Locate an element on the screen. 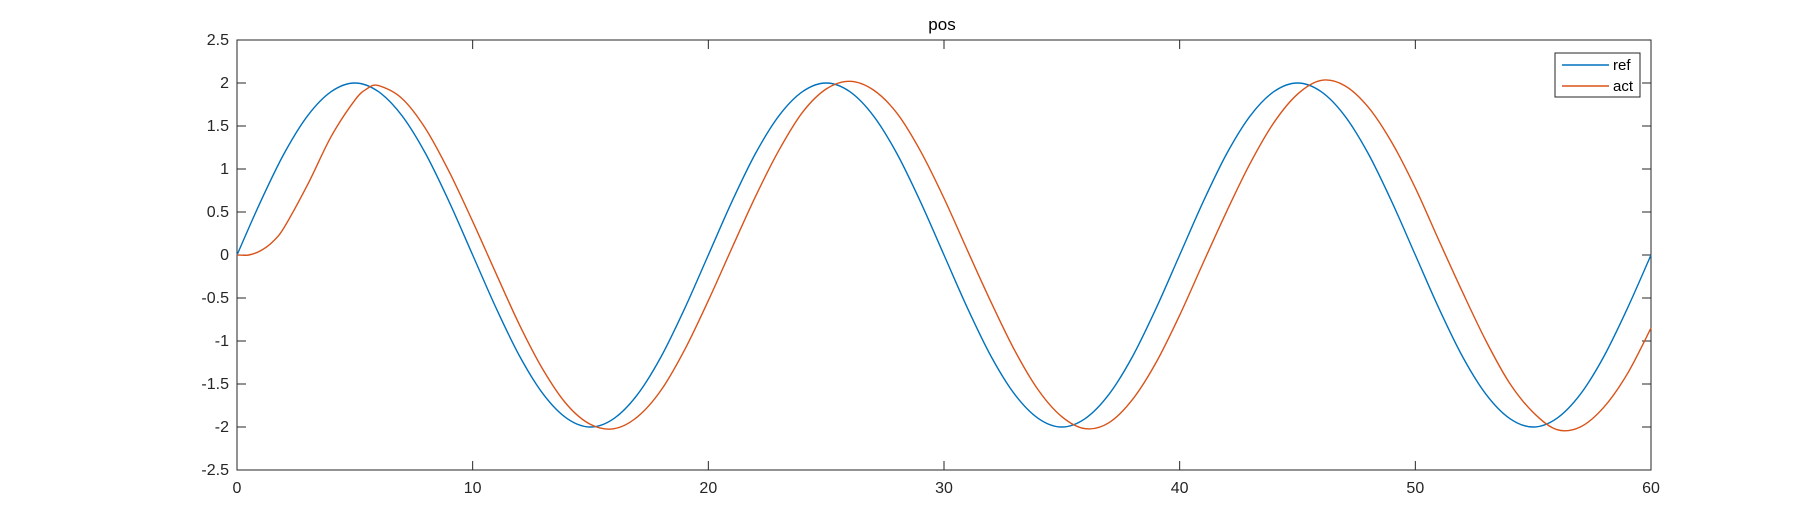  y-tick-label: 0 is located at coordinates (224, 255).